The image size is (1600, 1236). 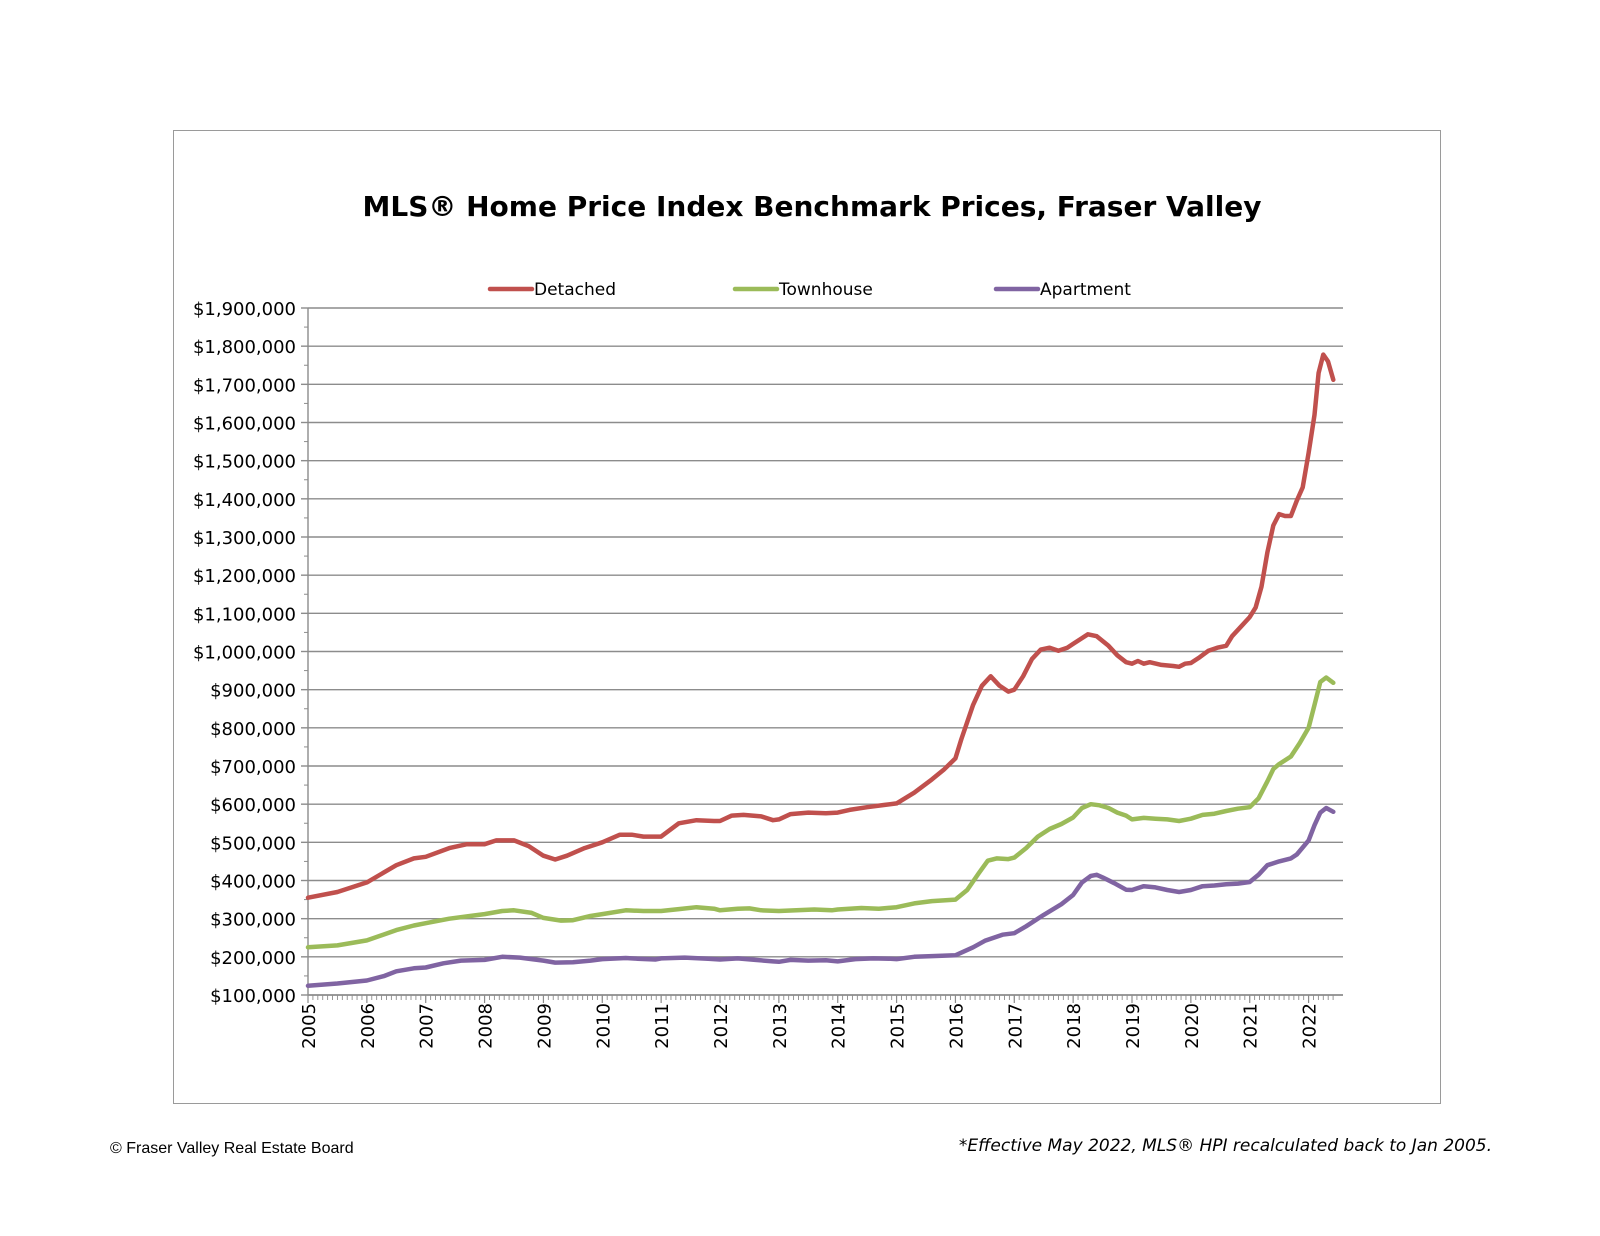 What do you see at coordinates (780, 1026) in the screenshot?
I see `x-tick-label: 2013` at bounding box center [780, 1026].